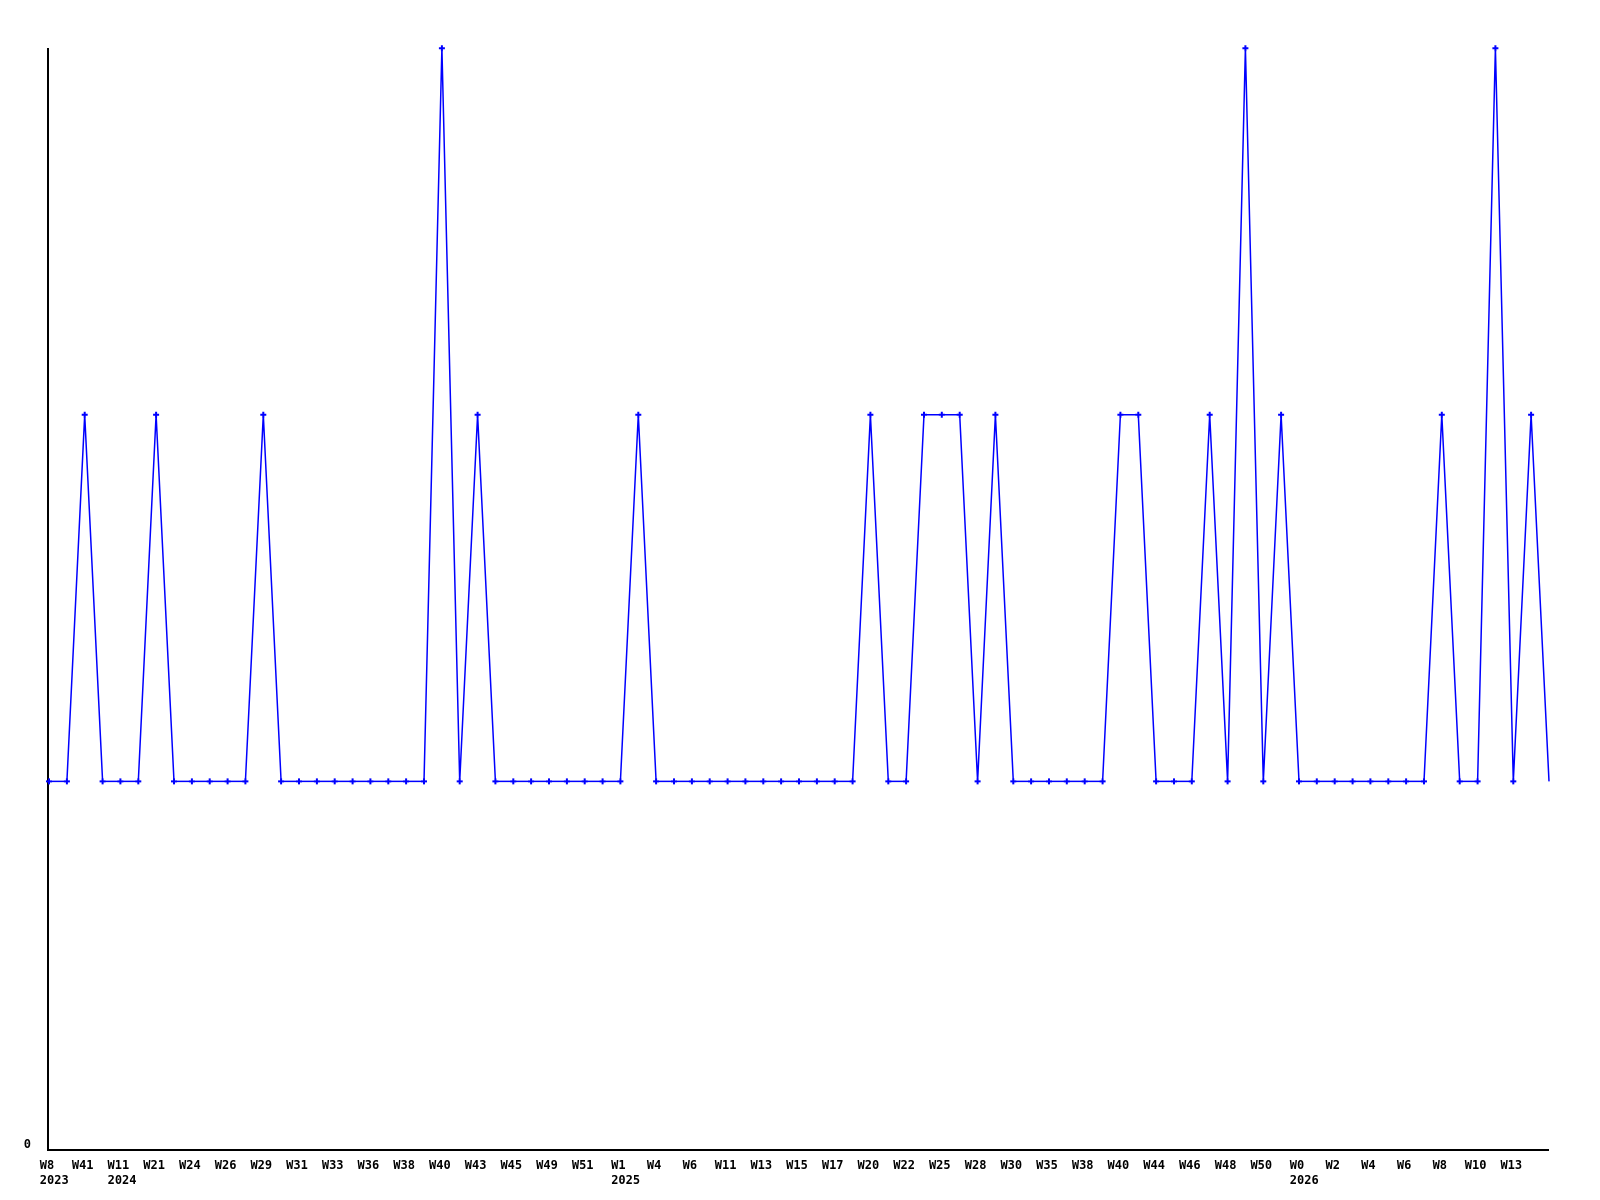 The height and width of the screenshot is (1200, 1600). What do you see at coordinates (547, 1165) in the screenshot?
I see `x-tick-label: W49` at bounding box center [547, 1165].